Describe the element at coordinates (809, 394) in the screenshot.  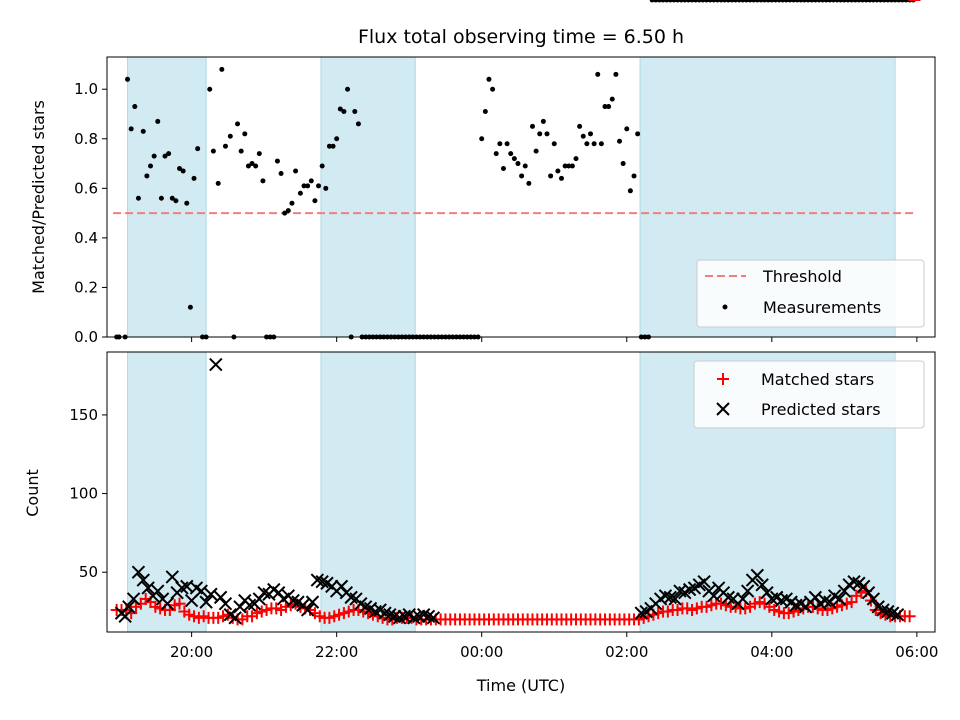
I see `bottom-legend-box` at that location.